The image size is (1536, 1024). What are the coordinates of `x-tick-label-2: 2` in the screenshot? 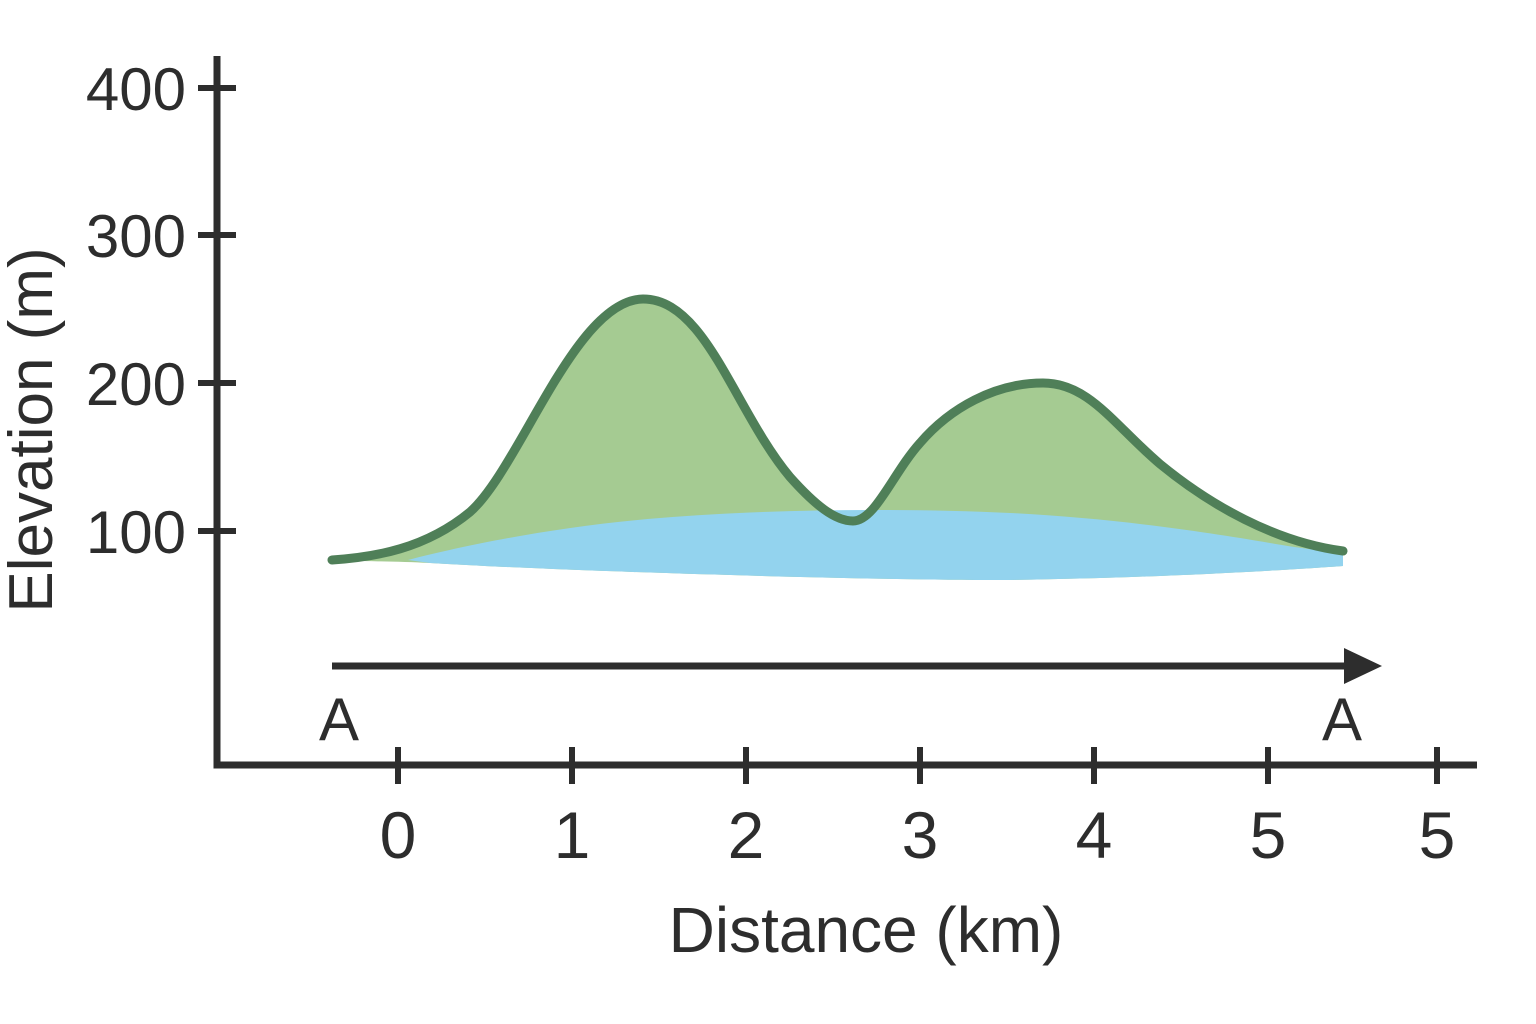 It's located at (746, 835).